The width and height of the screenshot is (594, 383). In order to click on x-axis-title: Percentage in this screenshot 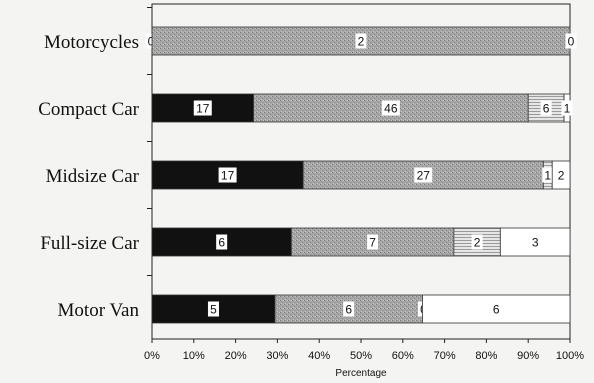, I will do `click(361, 373)`.